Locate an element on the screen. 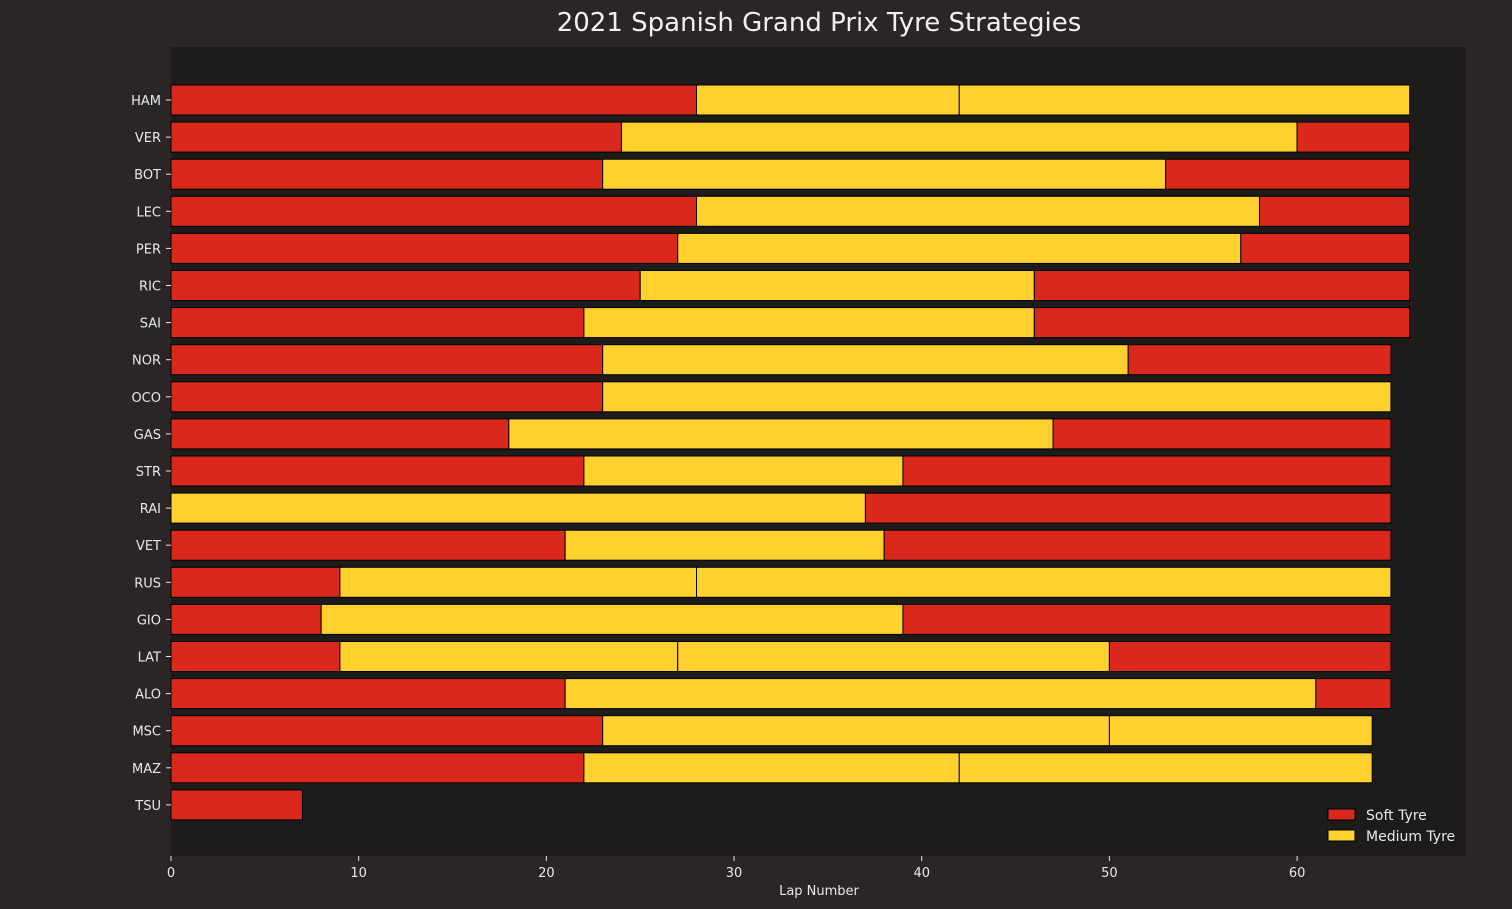 This screenshot has width=1512, height=909. y-tick-label: GIO is located at coordinates (149, 620).